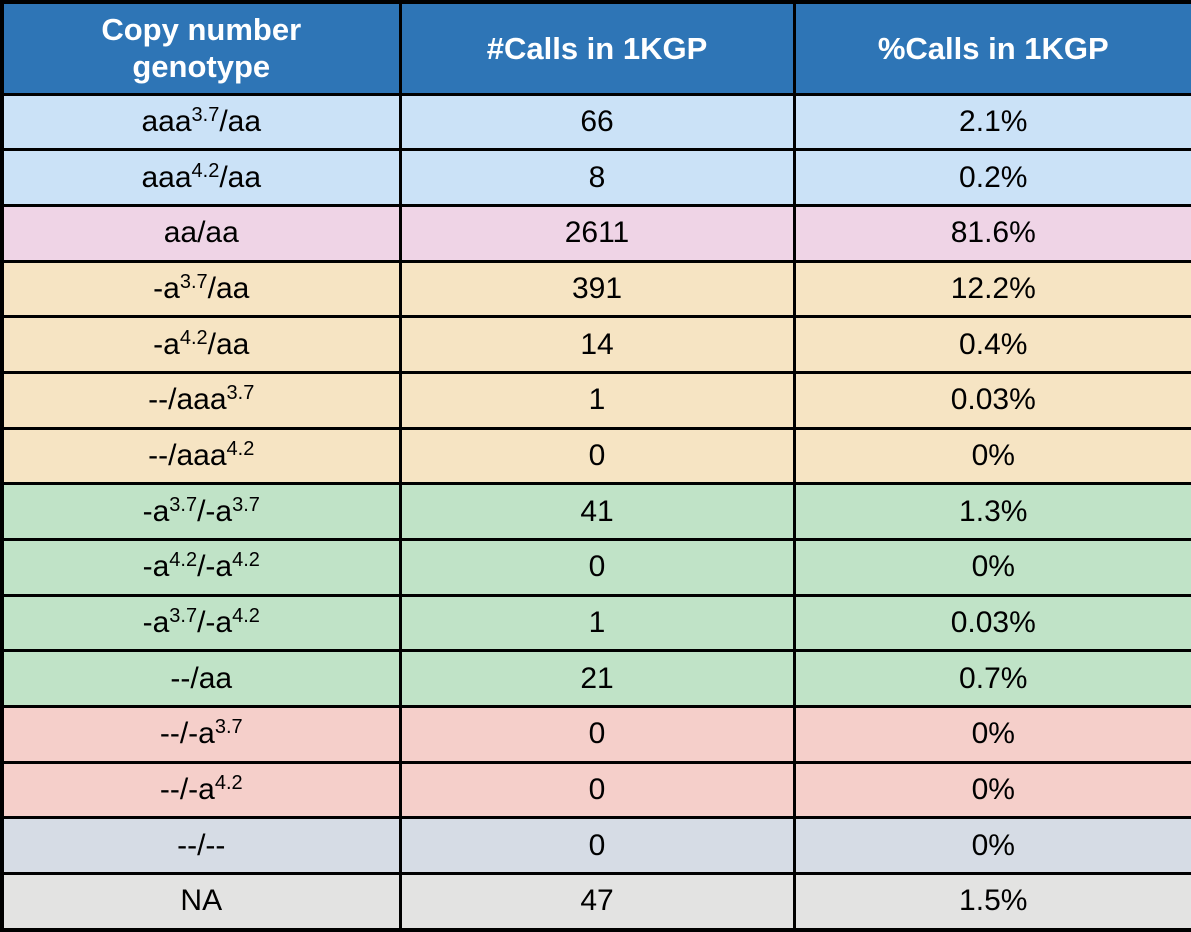 Image resolution: width=1191 pixels, height=932 pixels. I want to click on calls-cell: 21, so click(597, 678).